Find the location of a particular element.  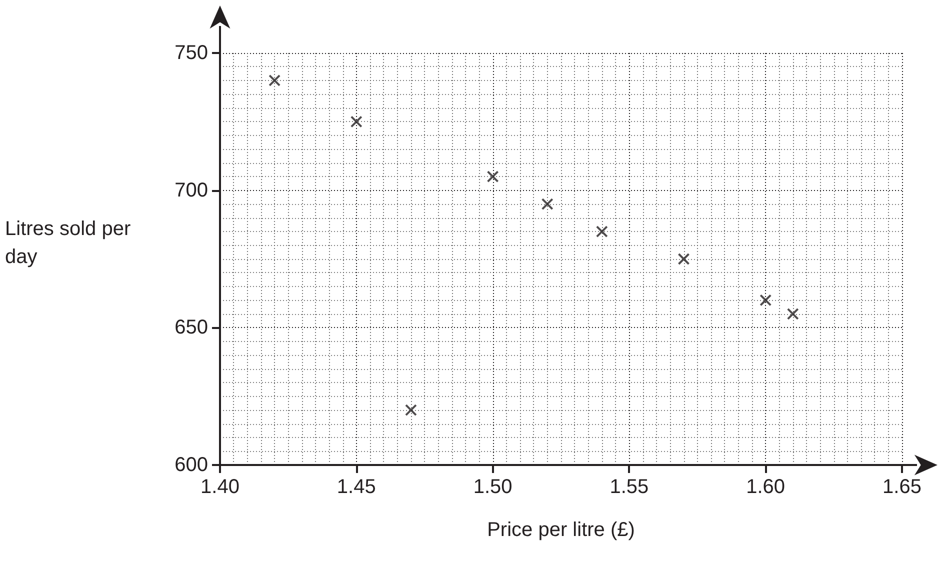

x-tick-label: 1.55 is located at coordinates (629, 487).